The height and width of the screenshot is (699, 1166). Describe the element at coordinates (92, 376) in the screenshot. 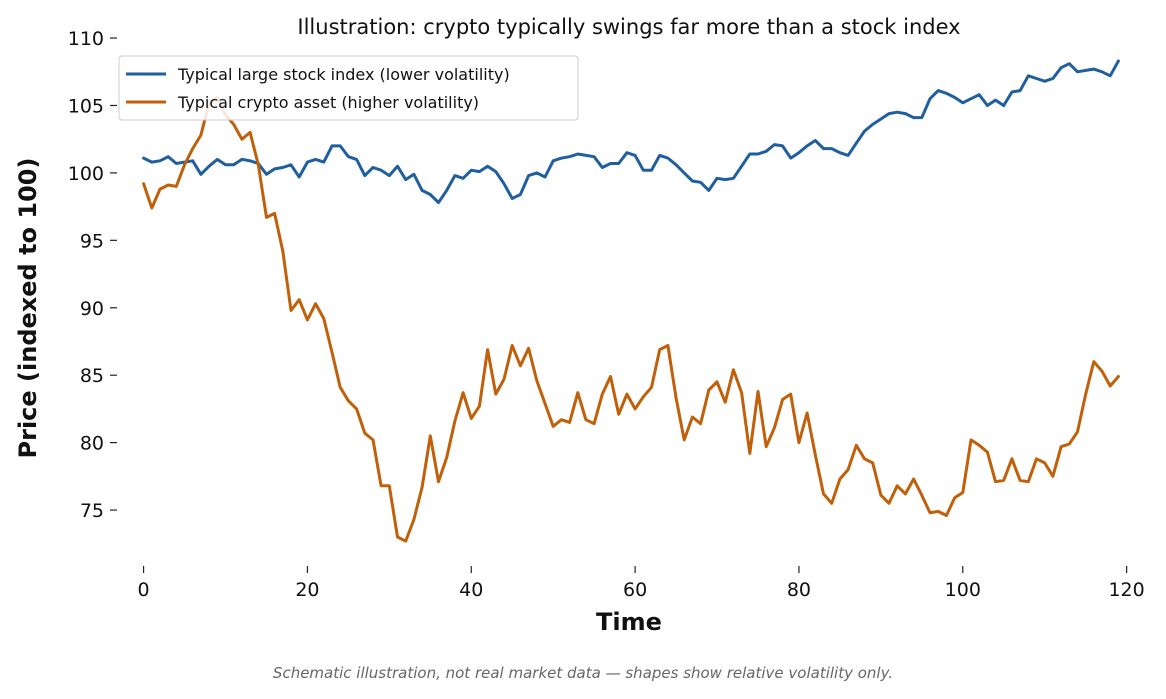

I see `y-tick-label: 85` at that location.